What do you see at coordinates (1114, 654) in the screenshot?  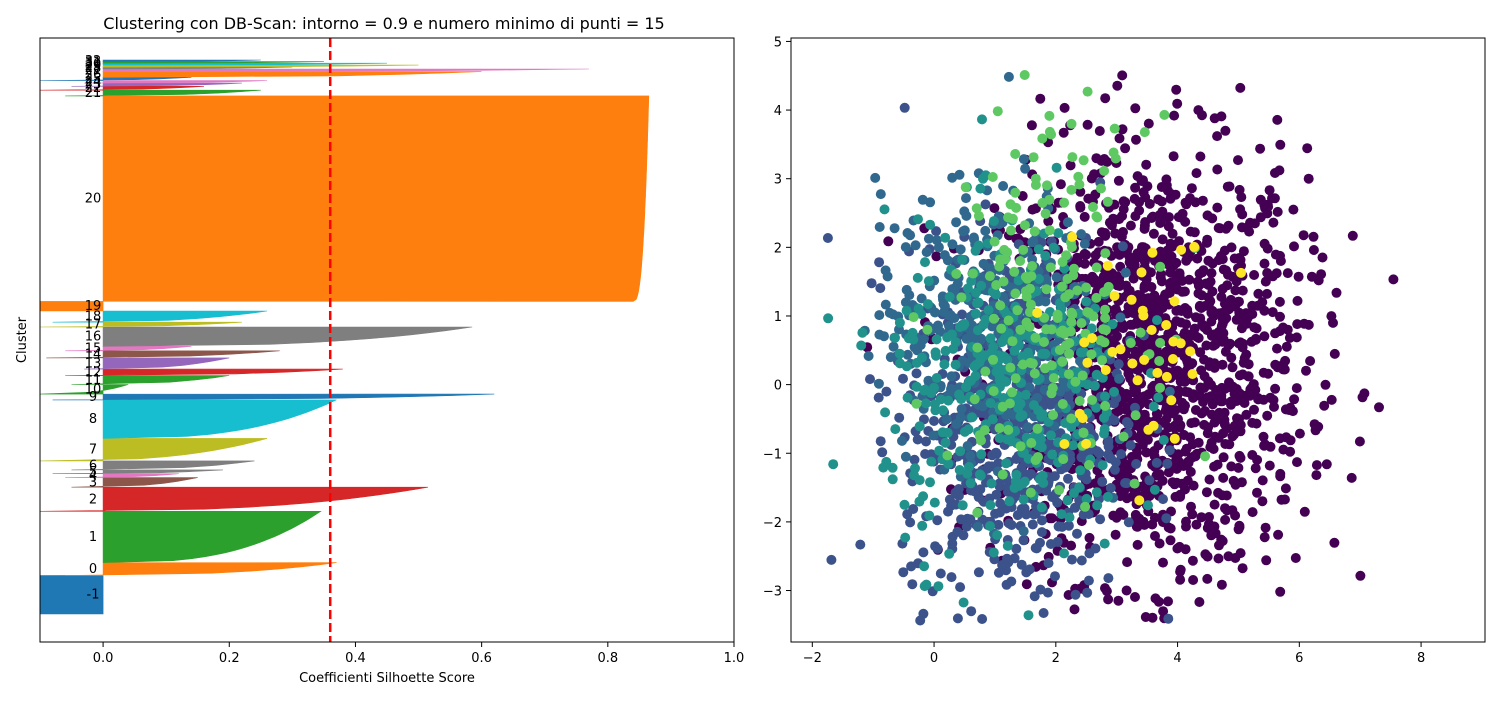 I see `scatter-x-ticks: −2 0 2 4 6 8` at bounding box center [1114, 654].